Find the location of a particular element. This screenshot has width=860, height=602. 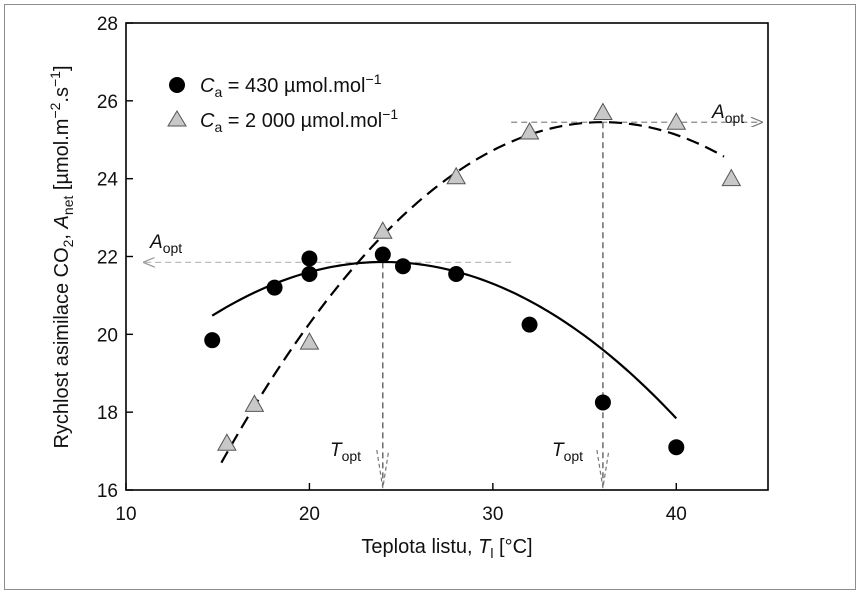

y-tick-label: 16 is located at coordinates (107, 491).